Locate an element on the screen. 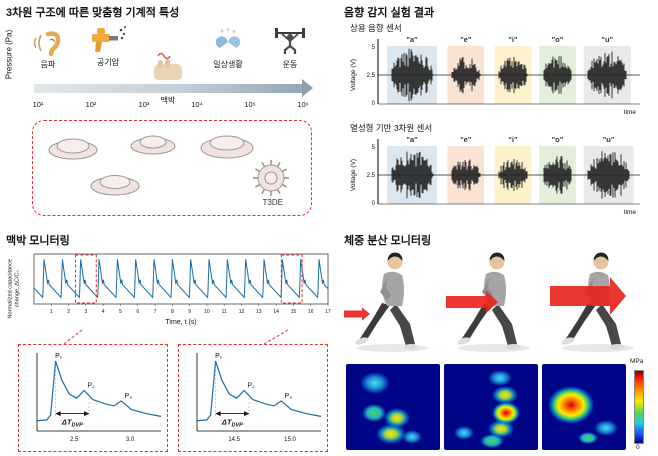 This screenshot has height=456, width=658. icon-label-airpressure: 공기압 is located at coordinates (108, 62).